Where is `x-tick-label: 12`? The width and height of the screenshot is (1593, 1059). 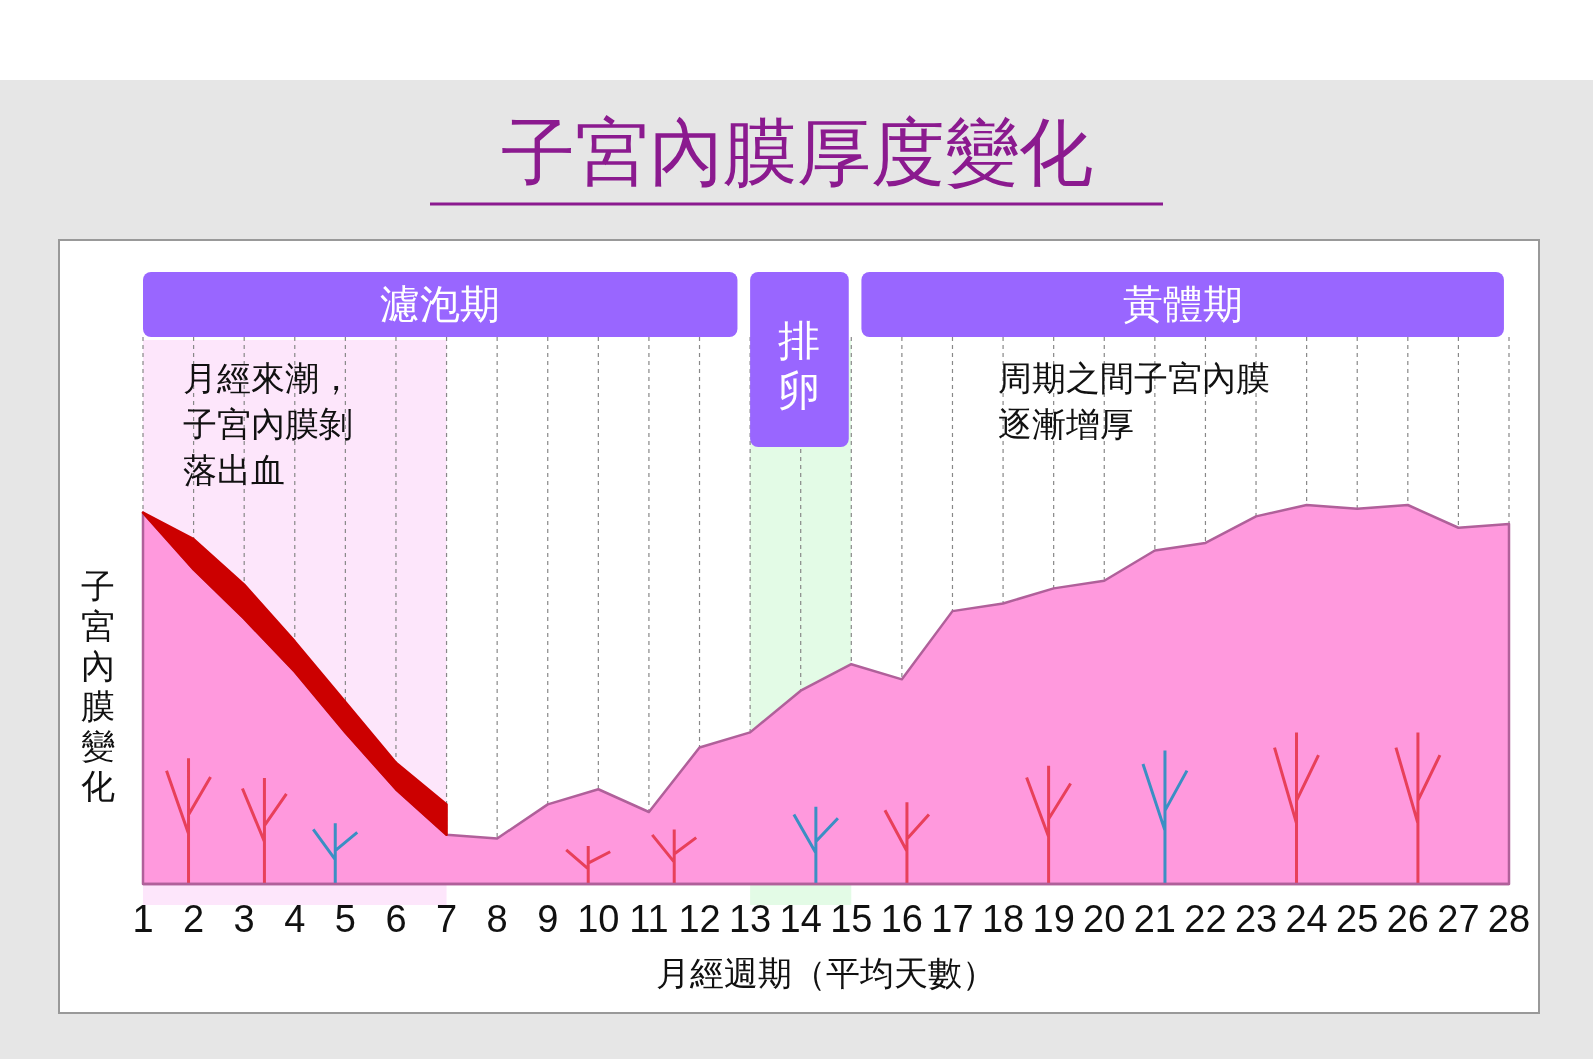
x-tick-label: 12 is located at coordinates (699, 919).